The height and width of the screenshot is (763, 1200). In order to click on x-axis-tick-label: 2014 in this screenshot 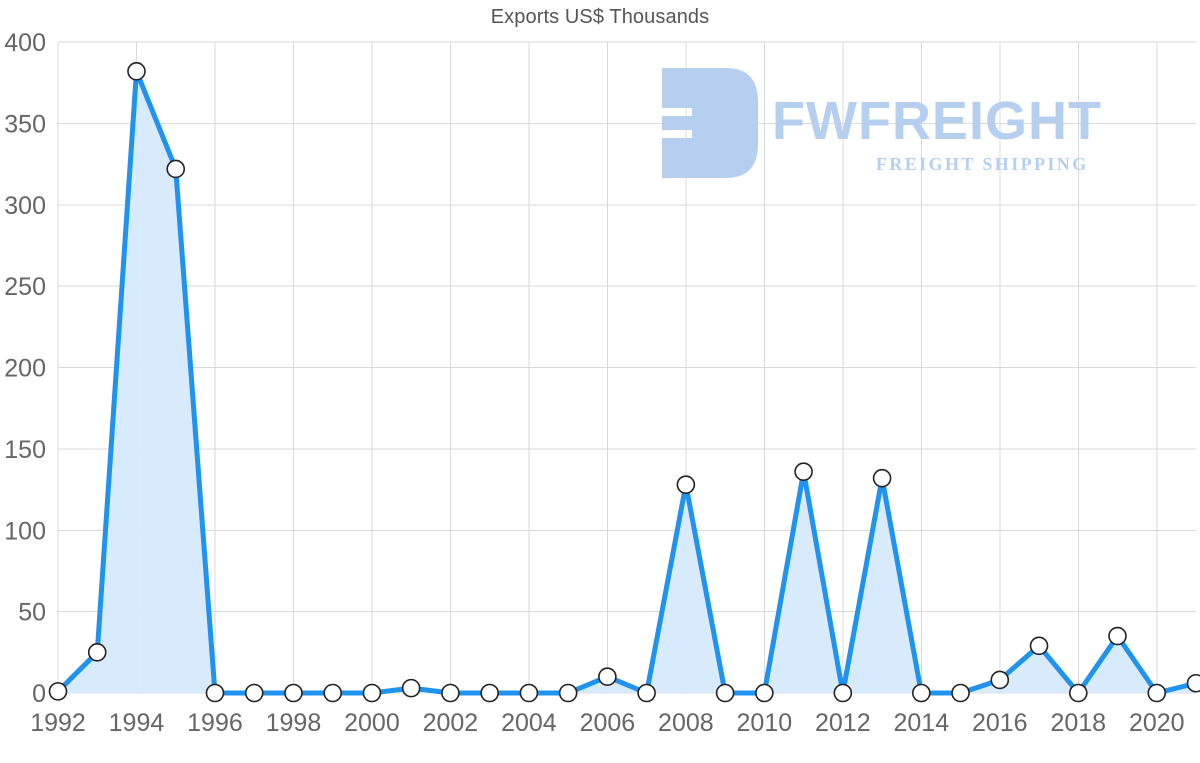, I will do `click(921, 723)`.